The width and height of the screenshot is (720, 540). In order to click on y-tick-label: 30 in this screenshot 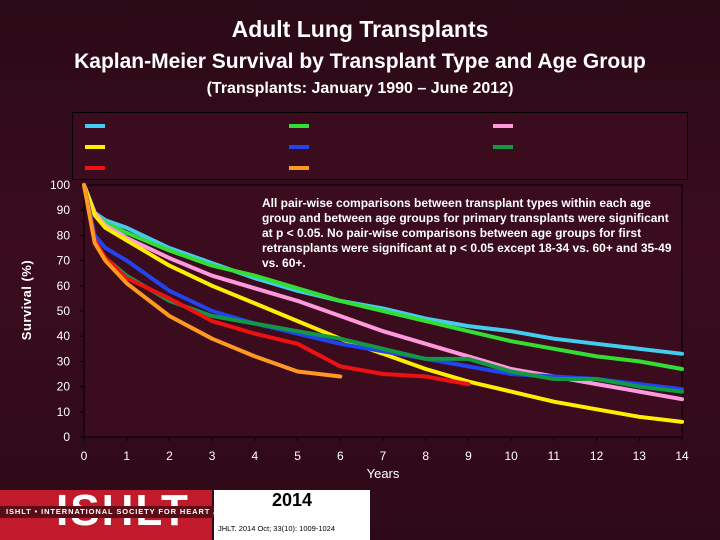, I will do `click(64, 361)`.